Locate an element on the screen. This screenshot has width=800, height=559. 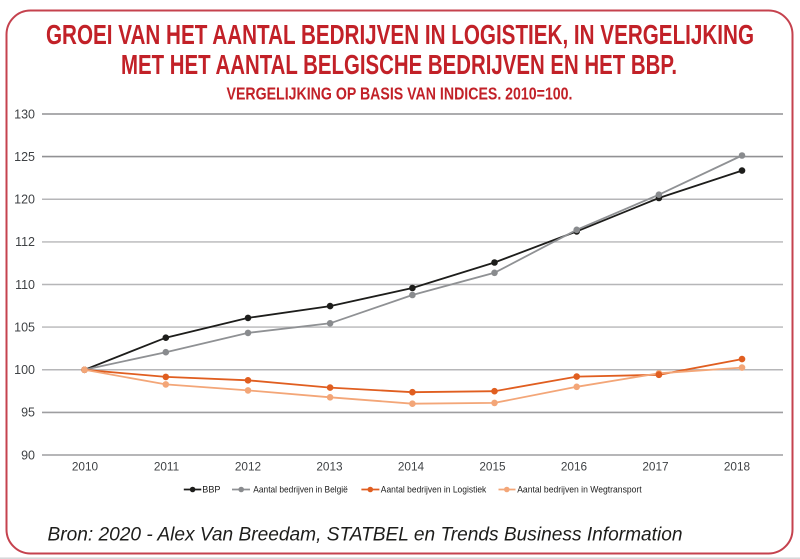
svg-text: Aantal bedrijven in België is located at coordinates (300, 490).